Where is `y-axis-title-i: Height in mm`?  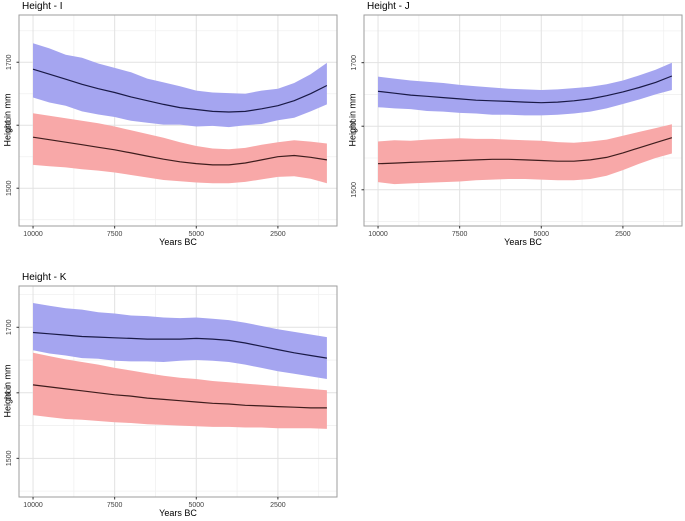
y-axis-title-i: Height in mm is located at coordinates (7, 120).